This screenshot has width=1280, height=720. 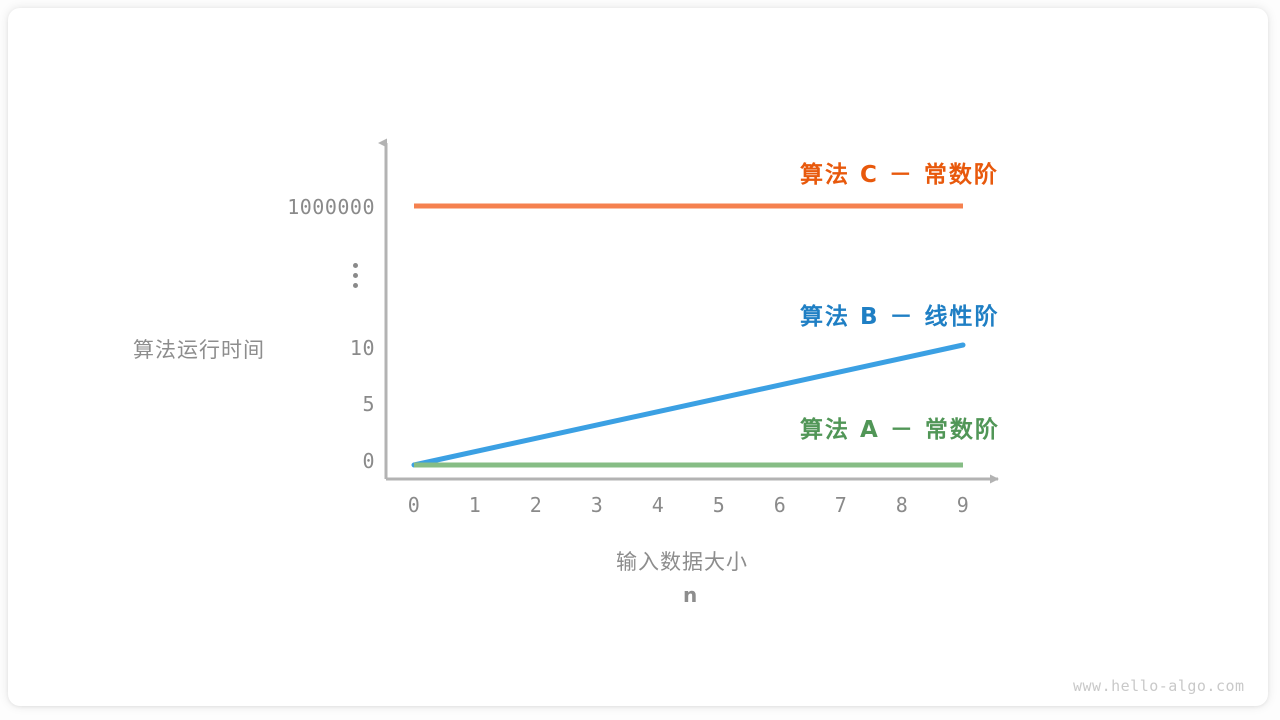 I want to click on y-tick-label-10: 10, so click(x=362, y=348).